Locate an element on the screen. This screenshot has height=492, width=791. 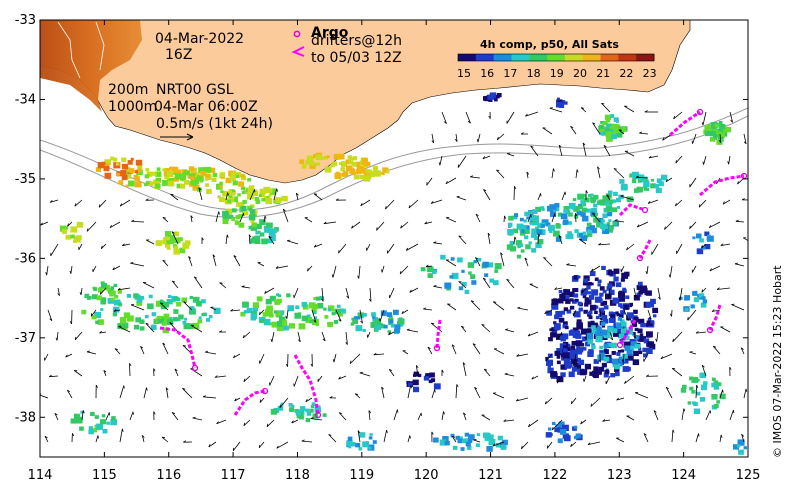
argo-marker-icon is located at coordinates (297, 34).